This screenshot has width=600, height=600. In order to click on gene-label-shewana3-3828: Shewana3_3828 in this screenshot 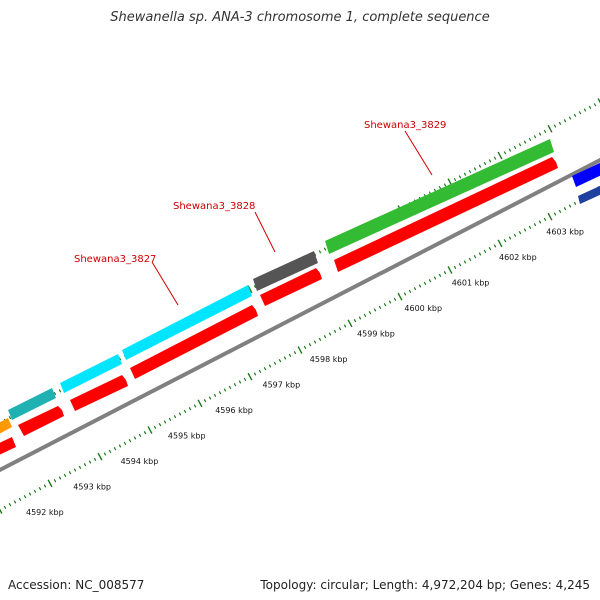, I will do `click(214, 206)`.